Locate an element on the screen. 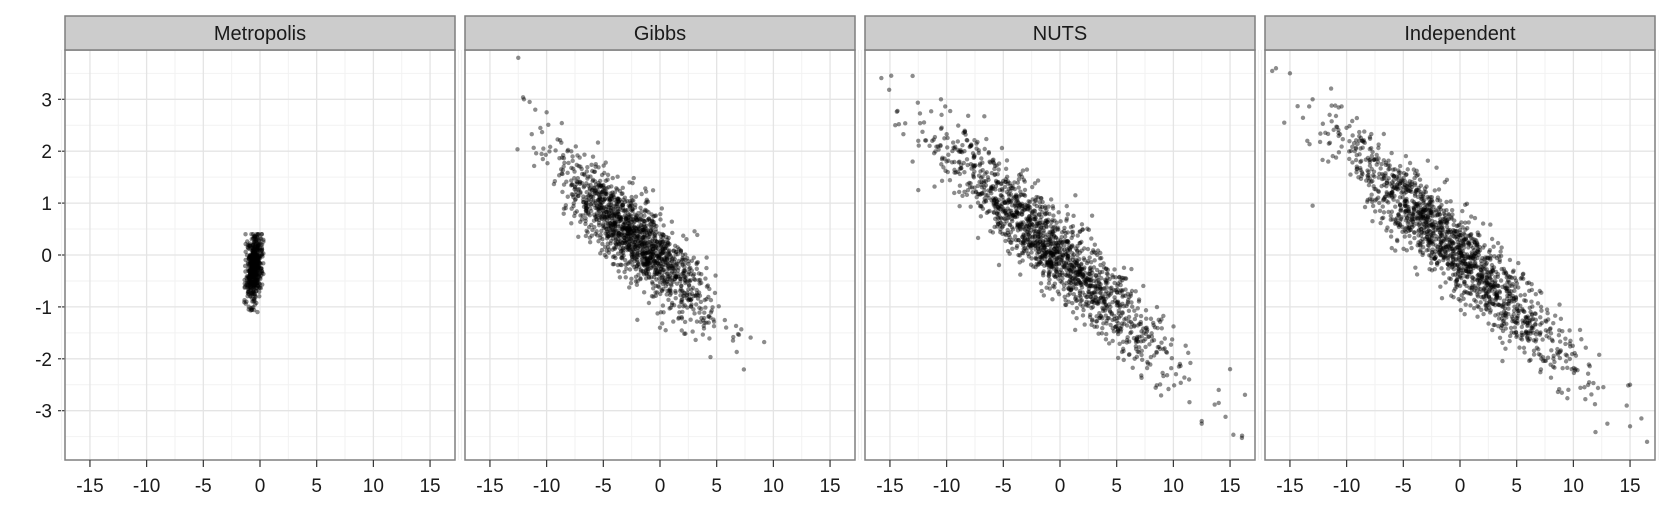  x-tick-label: -15 is located at coordinates (489, 486).